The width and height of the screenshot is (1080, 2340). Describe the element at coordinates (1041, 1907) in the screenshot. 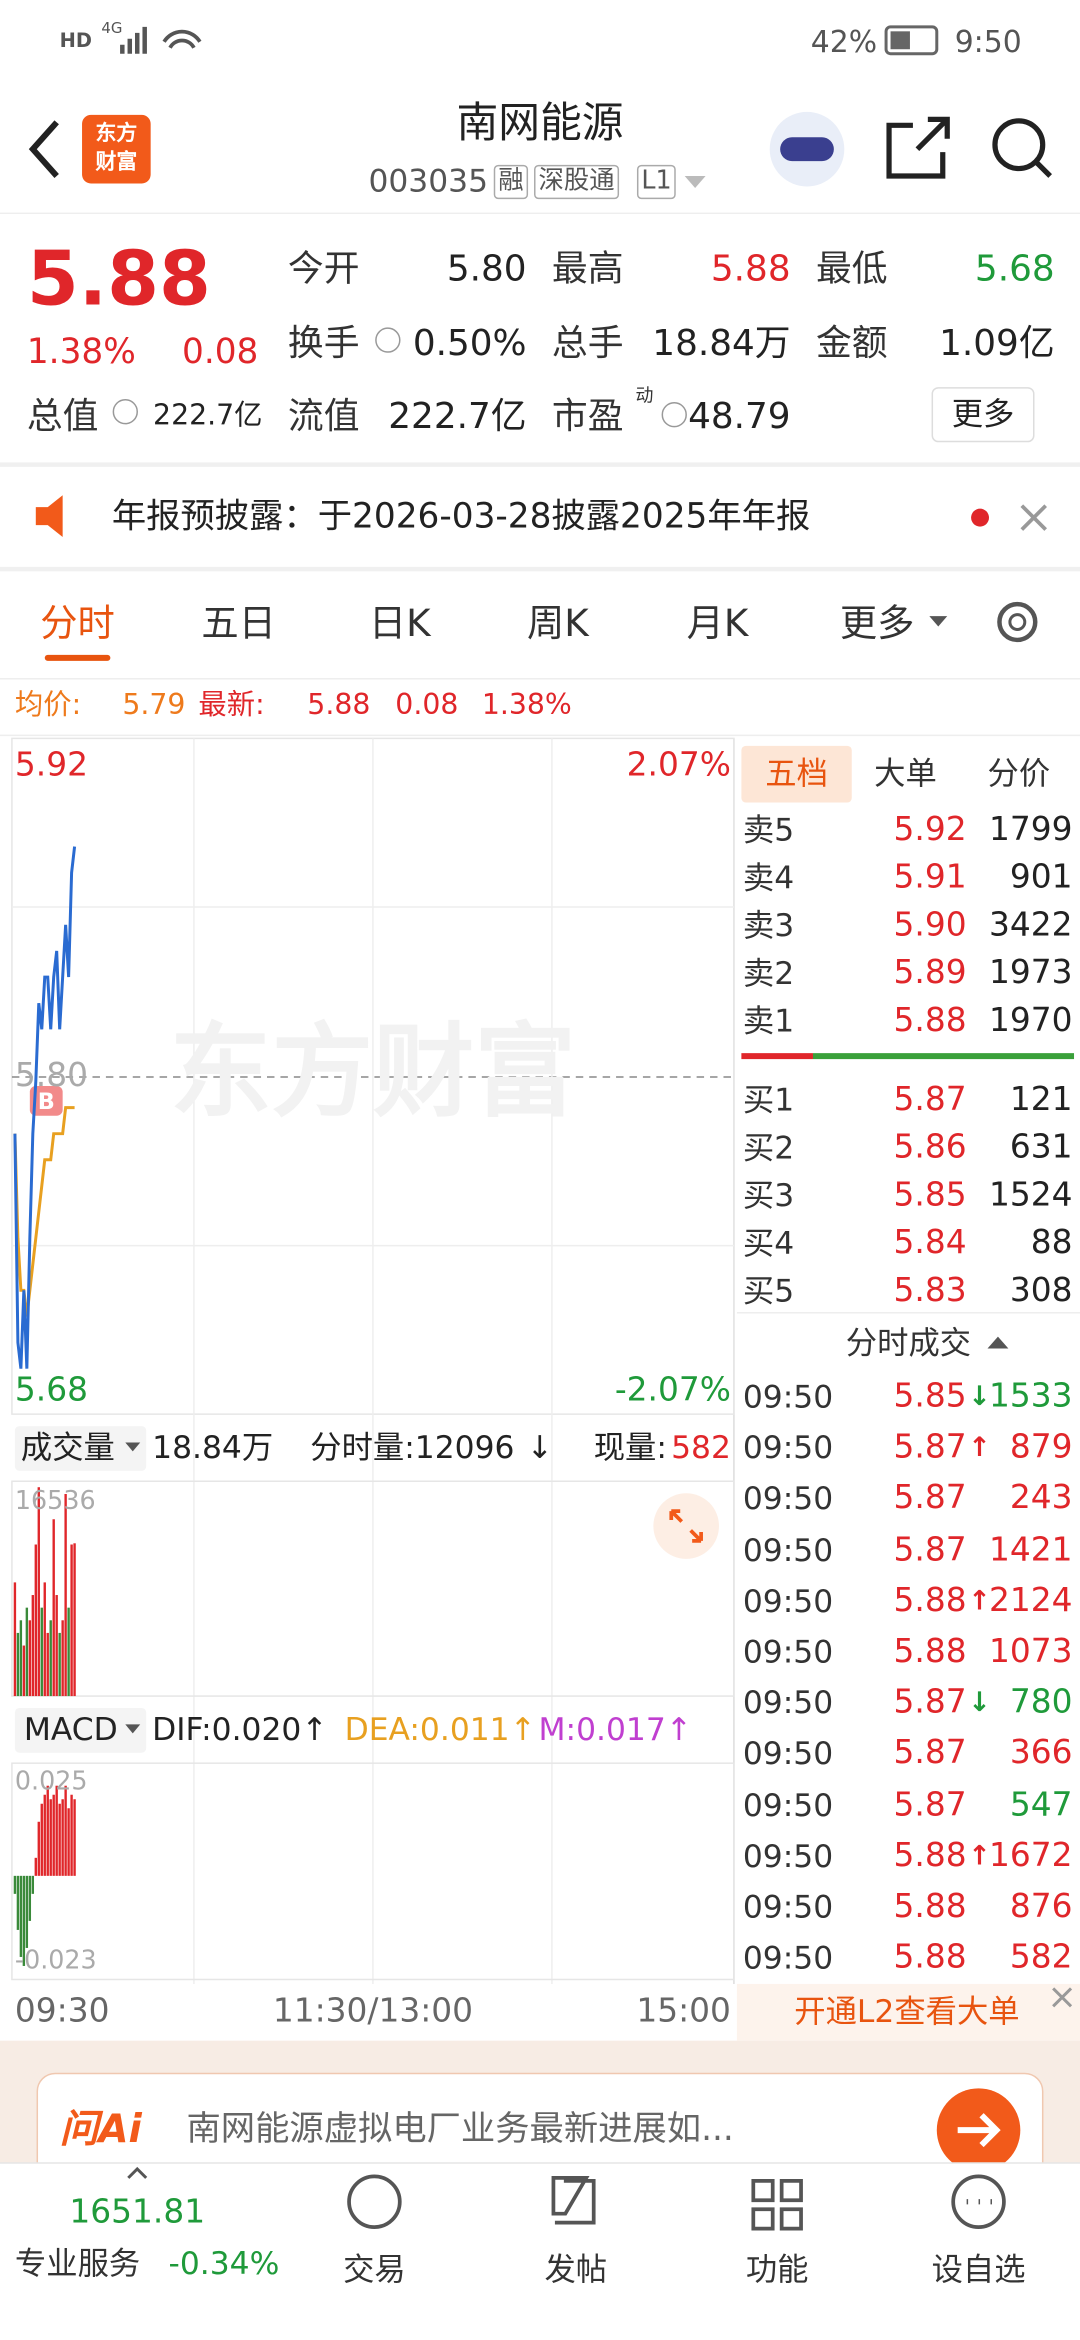

I see `trade-volume: 876` at that location.